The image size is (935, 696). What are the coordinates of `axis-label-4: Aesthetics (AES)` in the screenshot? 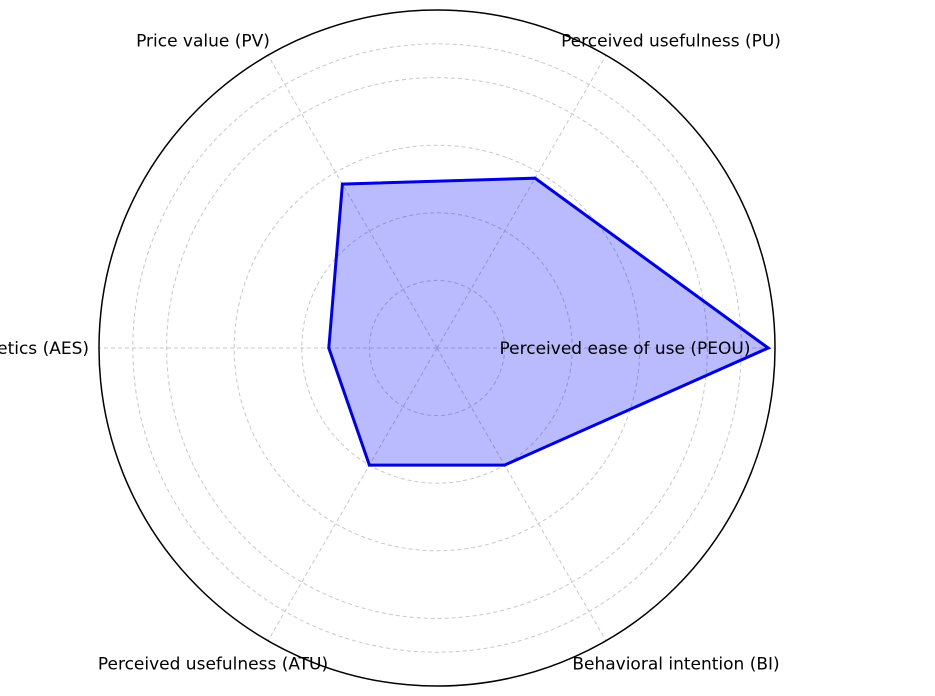 It's located at (44, 349).